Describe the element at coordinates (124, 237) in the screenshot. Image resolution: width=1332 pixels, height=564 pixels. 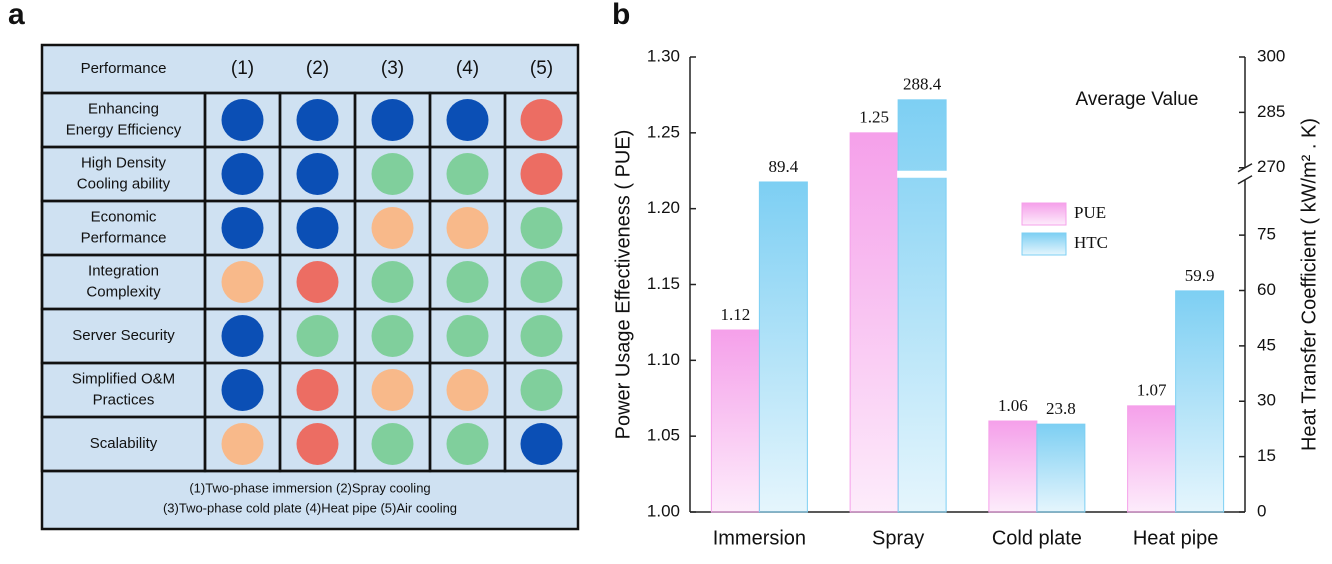
I see `row-label: Performance` at that location.